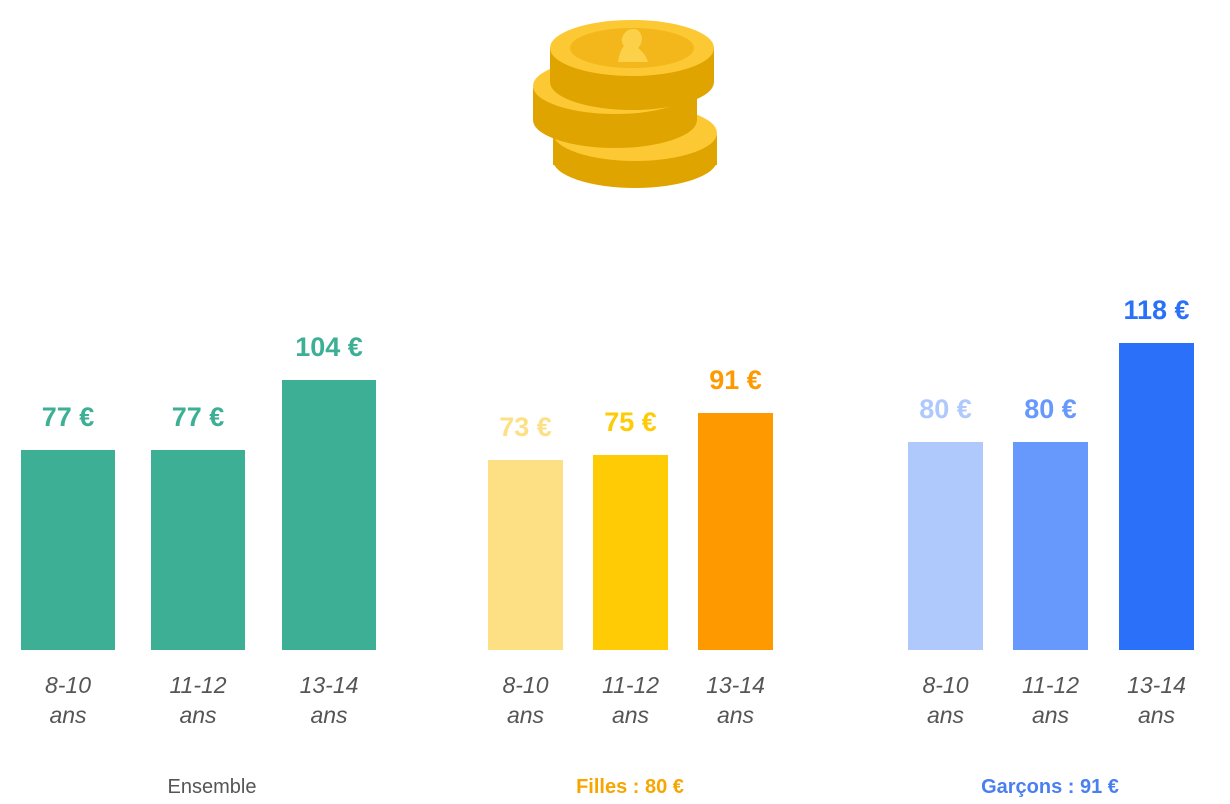 The height and width of the screenshot is (804, 1230). What do you see at coordinates (630, 422) in the screenshot?
I see `value-label: 75 €` at bounding box center [630, 422].